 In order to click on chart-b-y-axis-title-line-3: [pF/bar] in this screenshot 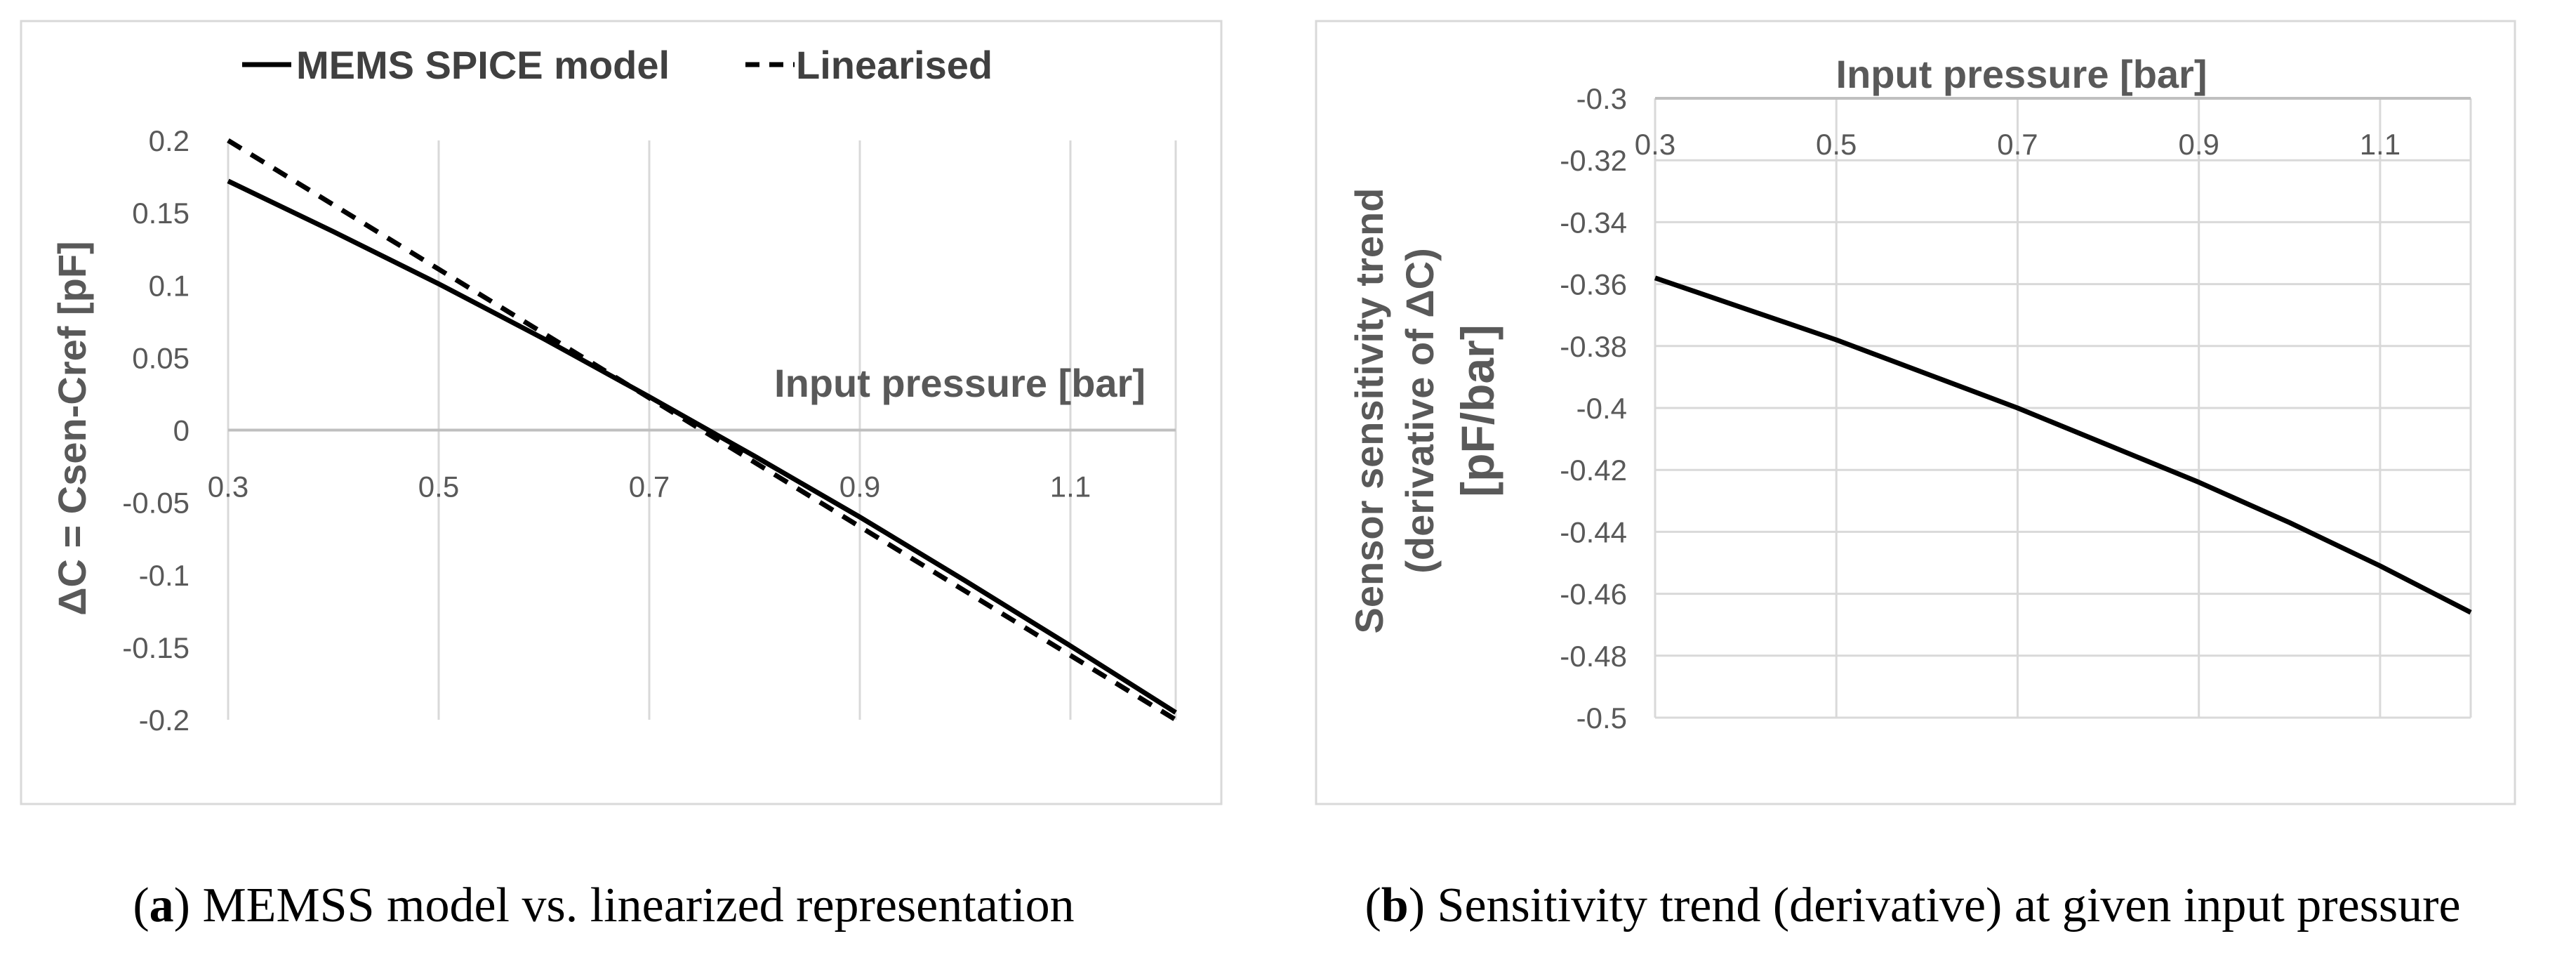, I will do `click(1478, 410)`.